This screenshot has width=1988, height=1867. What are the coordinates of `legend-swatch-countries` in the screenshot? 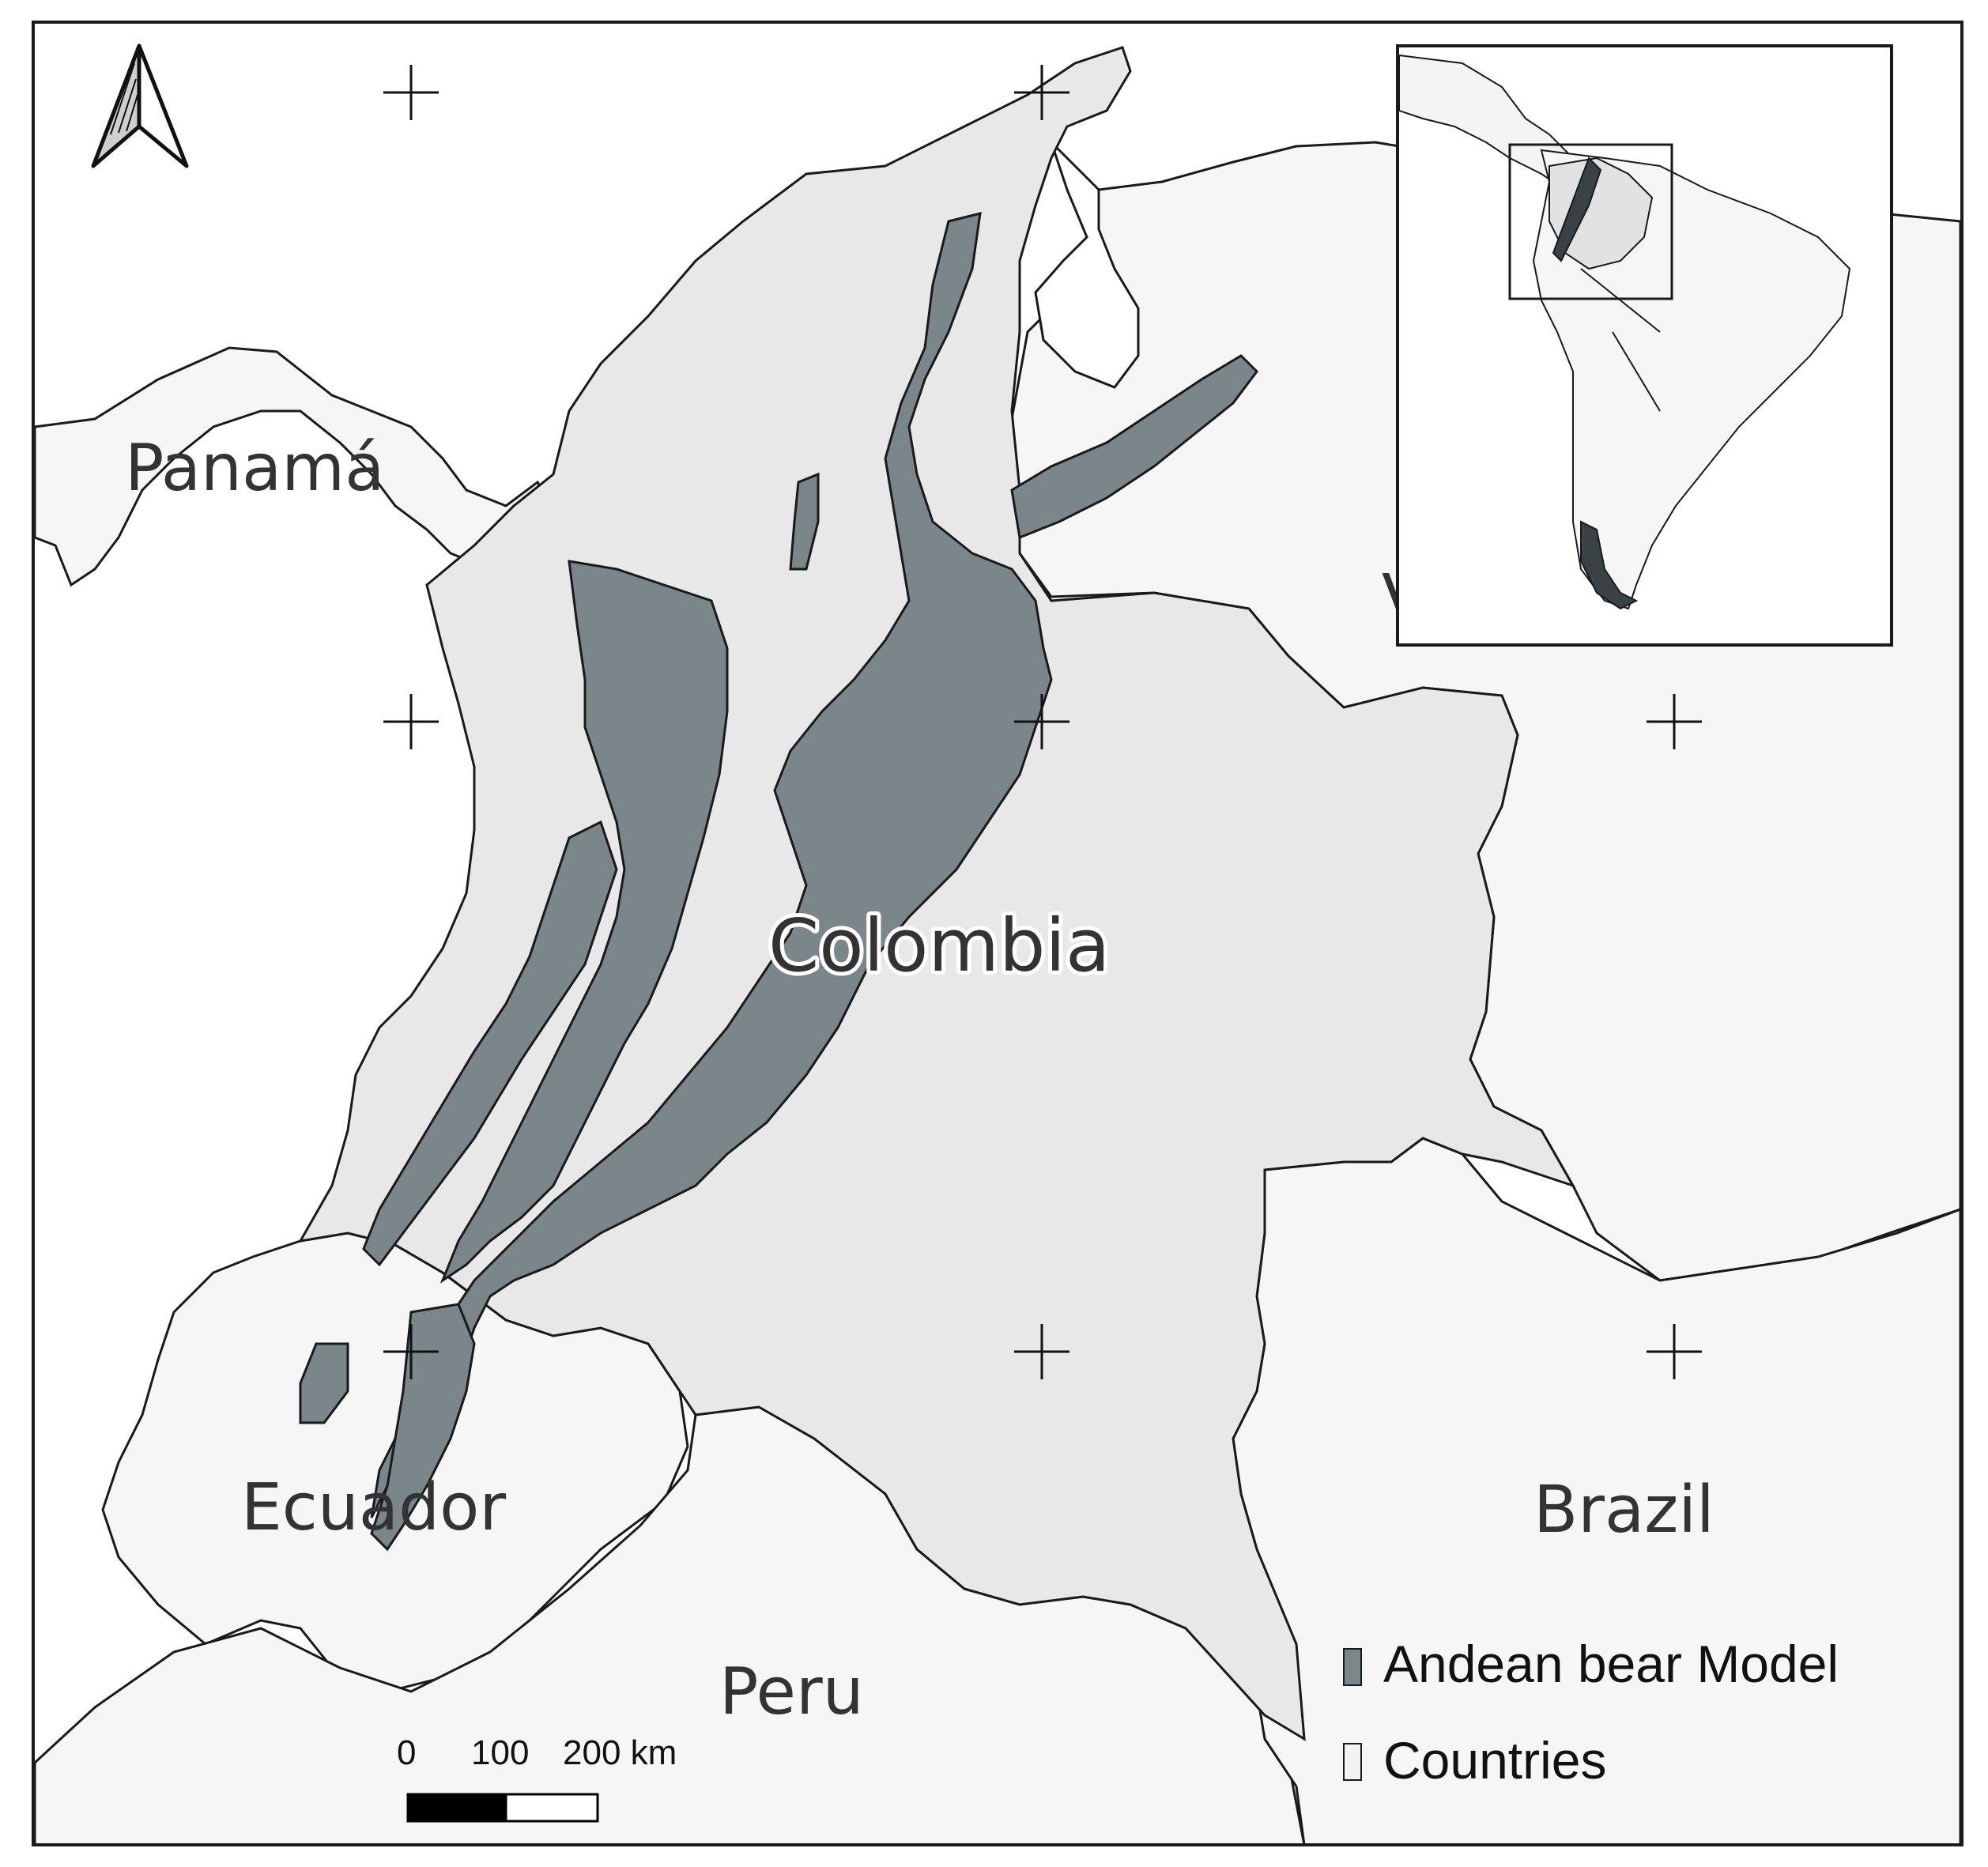 It's located at (1352, 1762).